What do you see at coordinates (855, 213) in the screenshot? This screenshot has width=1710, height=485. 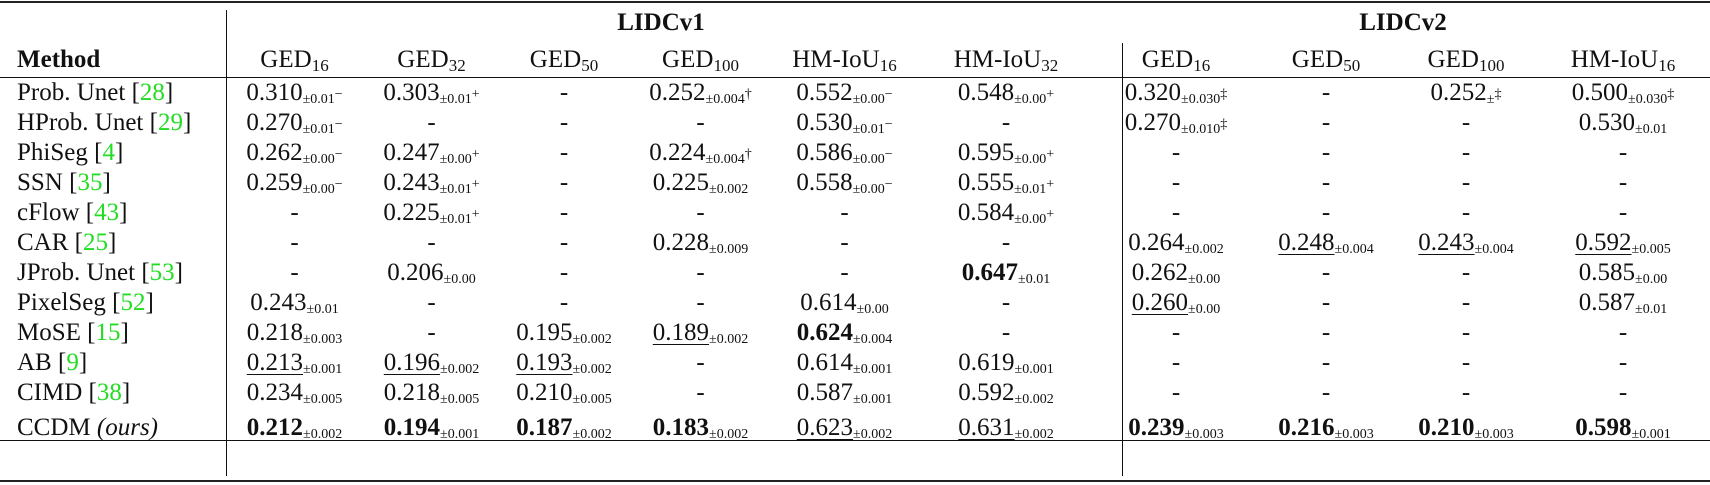 I see `table-row: cFlow [43] -0.225±0.01+ - - -0.584±0.00+ - - - -` at bounding box center [855, 213].